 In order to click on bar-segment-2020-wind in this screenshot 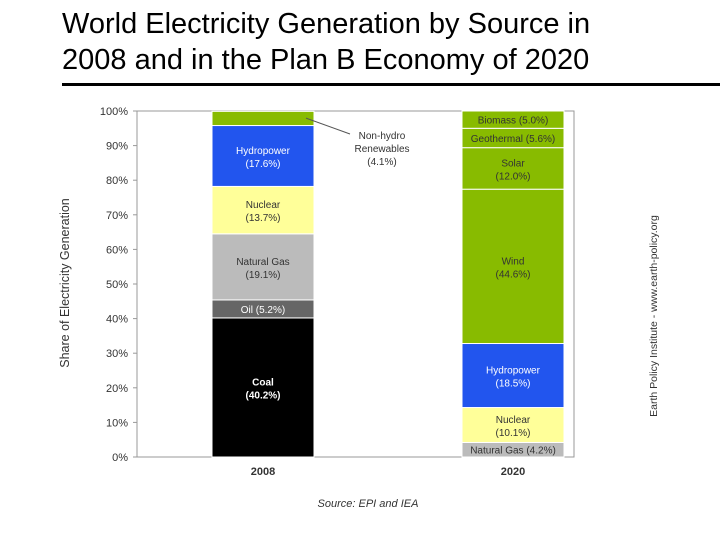, I will do `click(513, 266)`.